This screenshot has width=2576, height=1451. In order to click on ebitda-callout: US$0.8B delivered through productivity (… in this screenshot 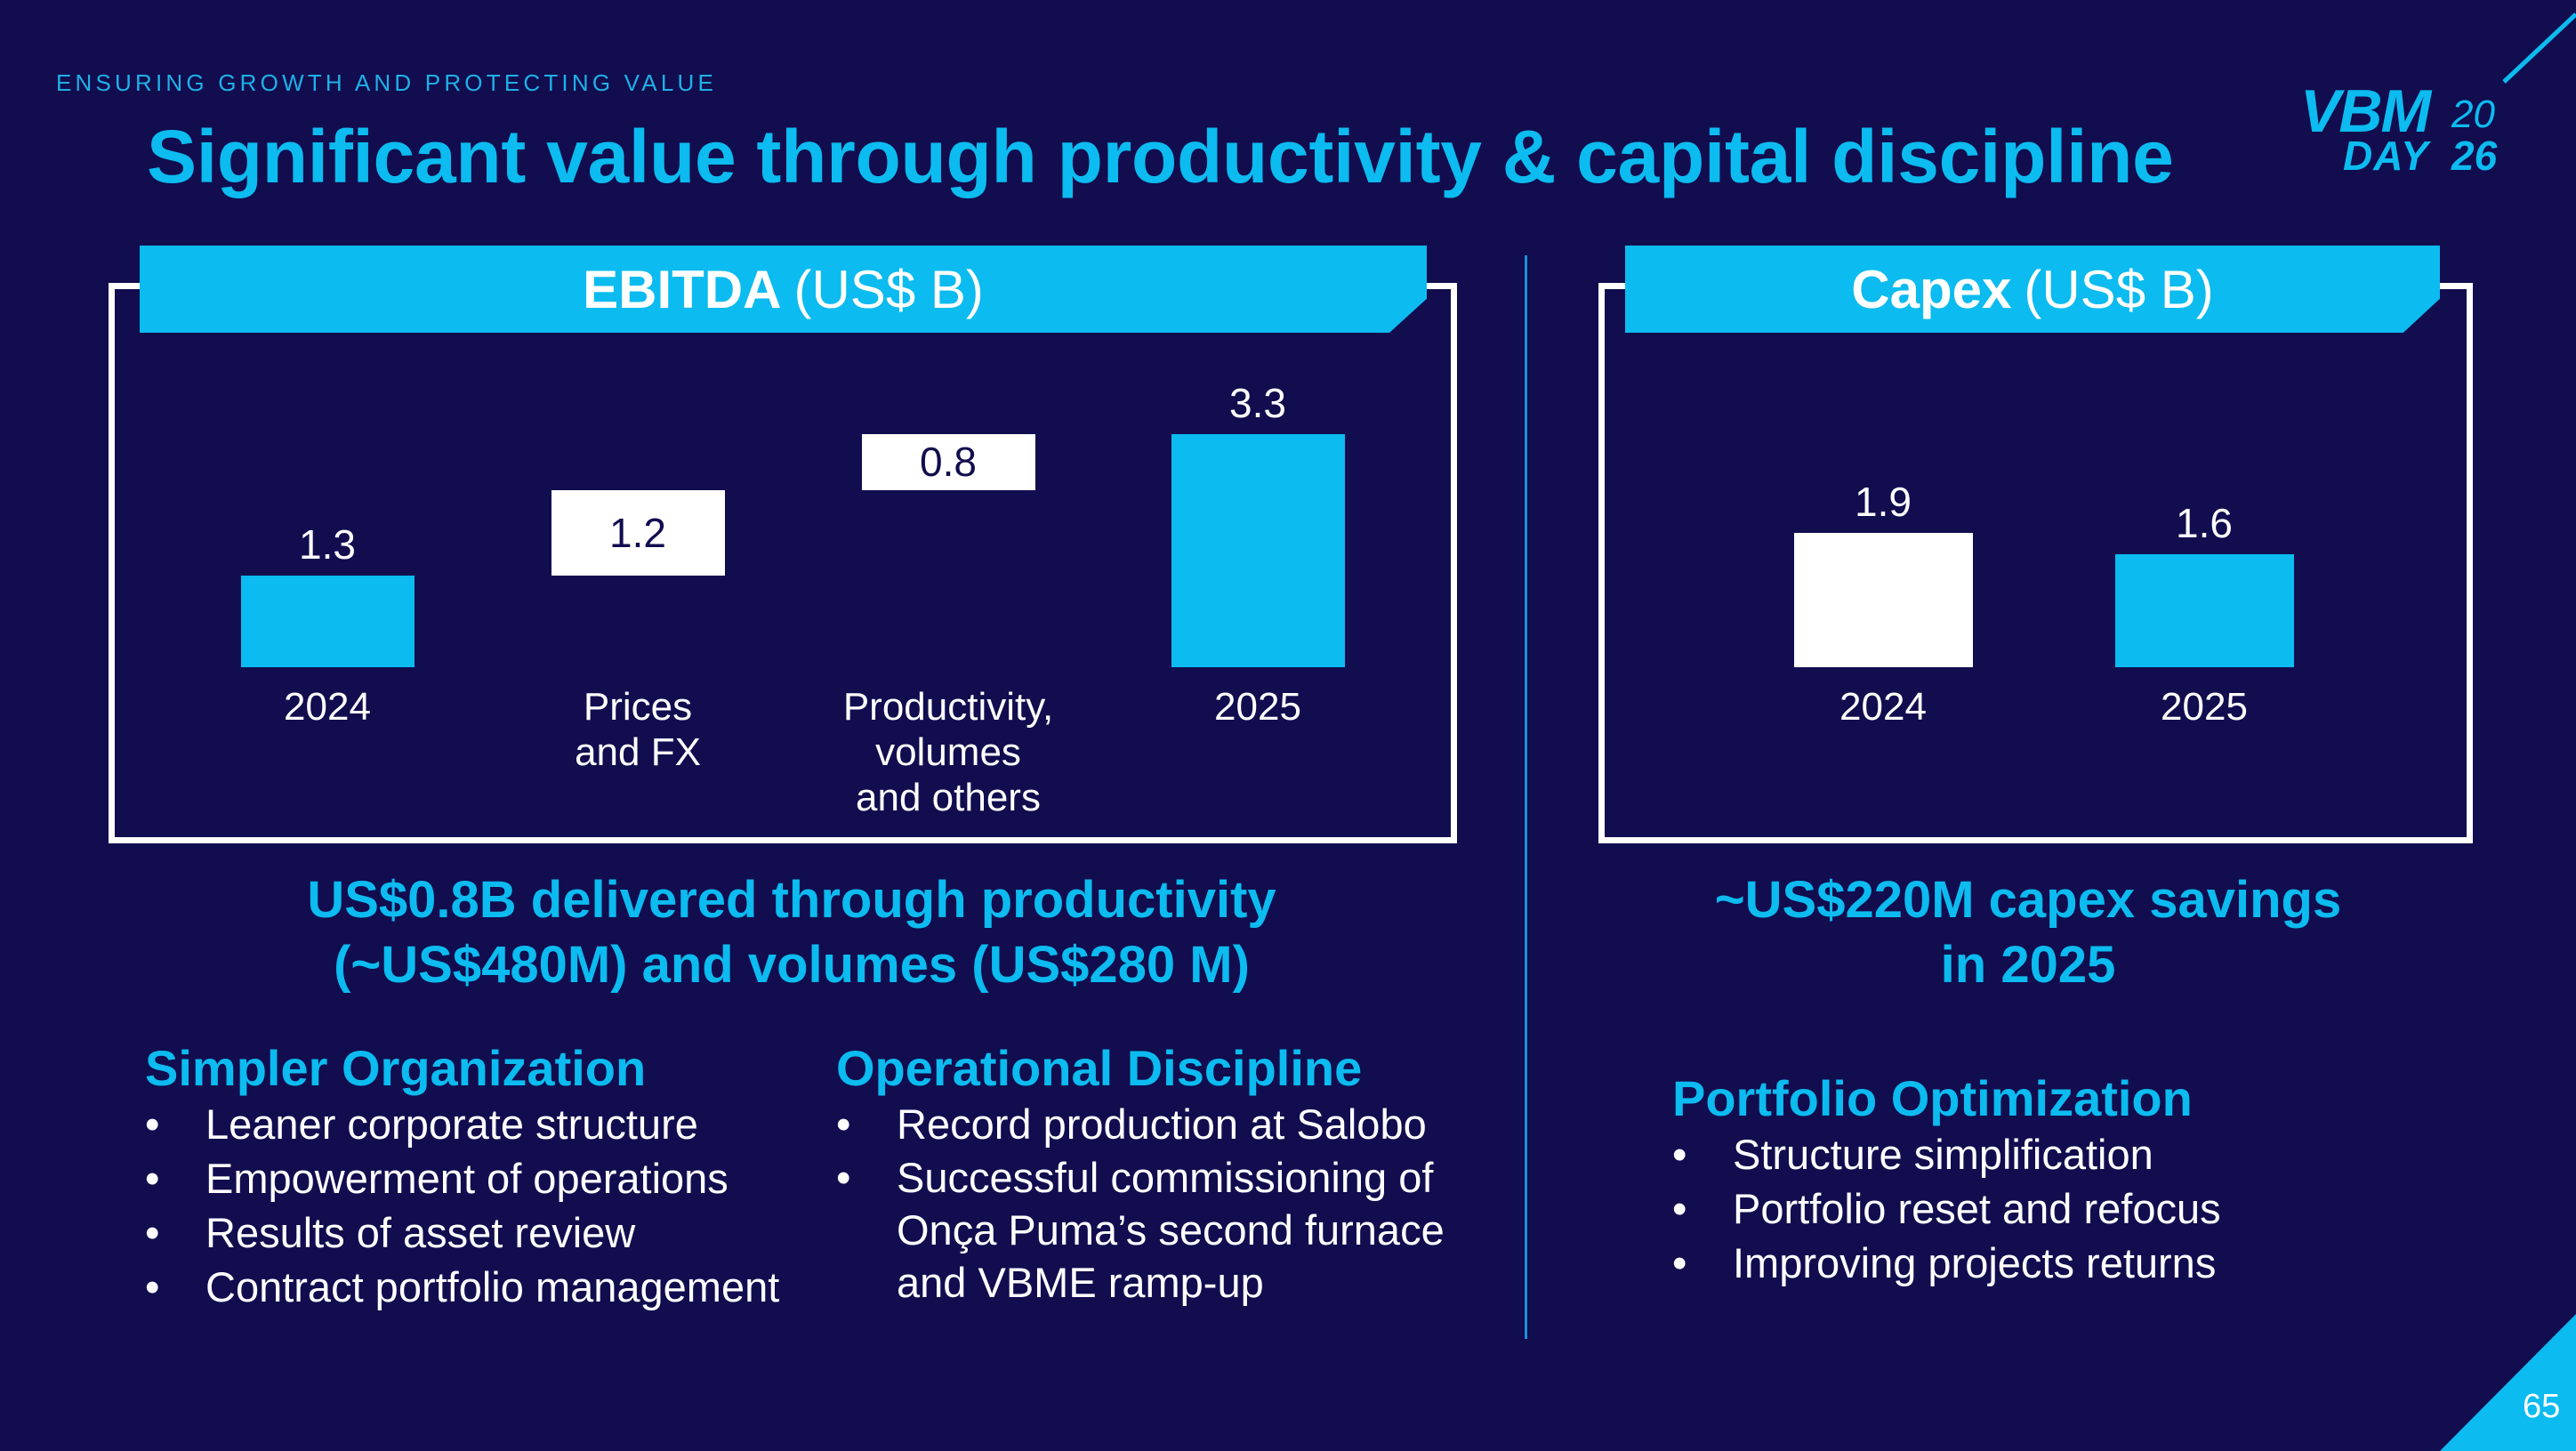, I will do `click(791, 932)`.